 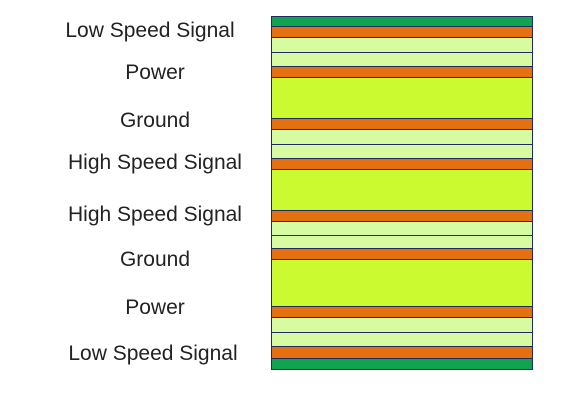 I want to click on layer-label-7: Power, so click(x=155, y=307).